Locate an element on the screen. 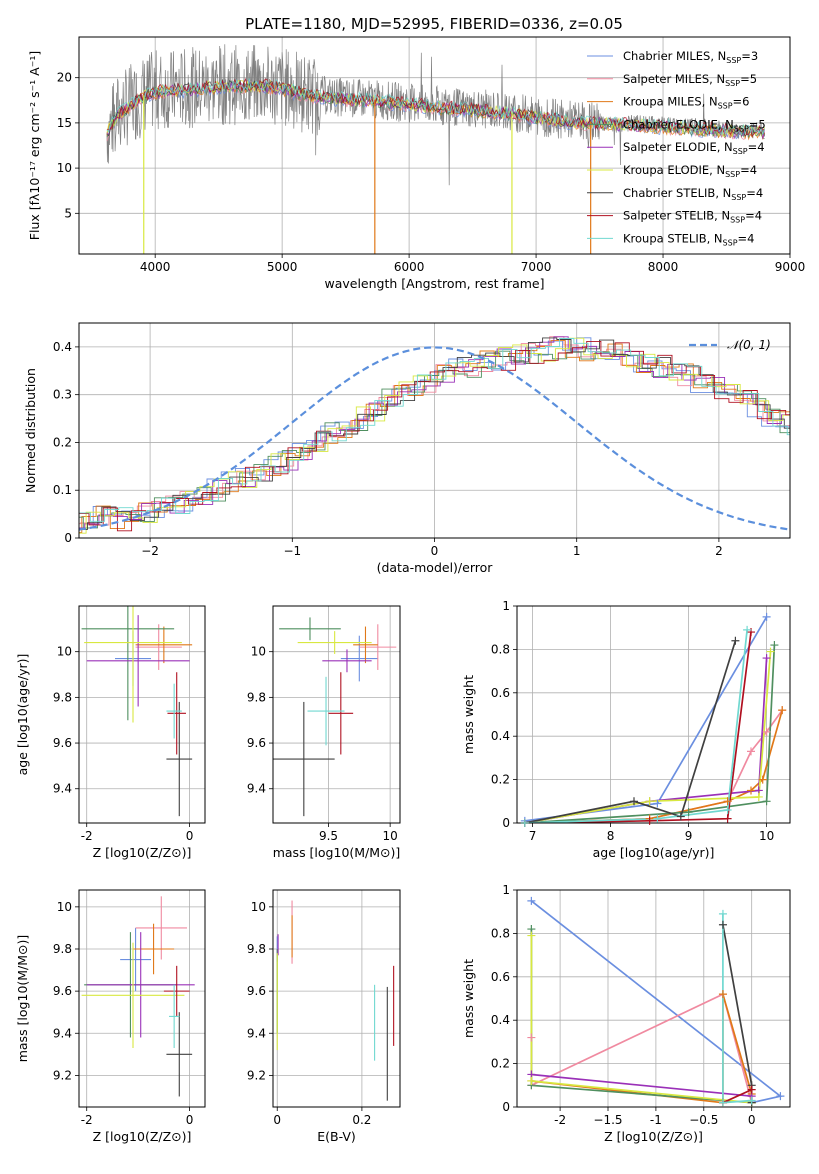 The image size is (819, 1174). x-axis-label: (data-model)/error is located at coordinates (435, 567).